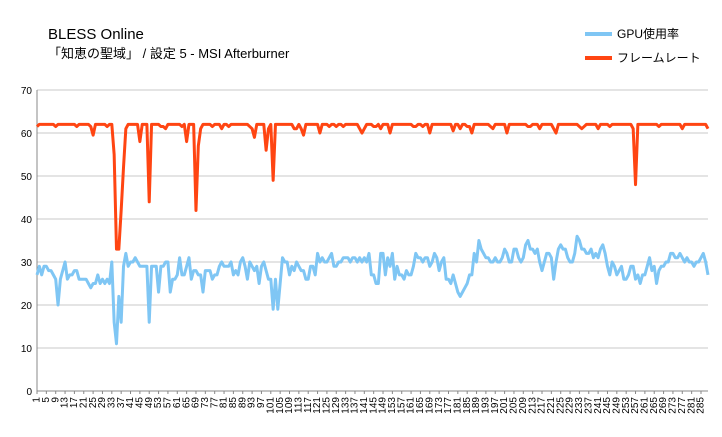 This screenshot has width=722, height=437. What do you see at coordinates (169, 53) in the screenshot?
I see `chart-subtitle: 「知恵の聖域」 / 設定 5 - MSI Afterburner` at bounding box center [169, 53].